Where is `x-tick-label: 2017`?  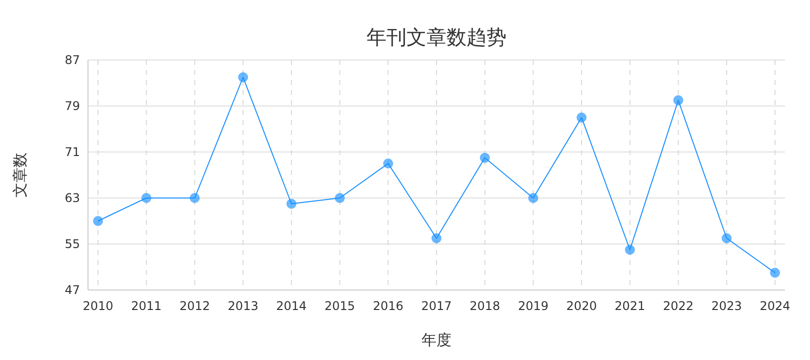
x-tick-label: 2017 is located at coordinates (436, 306).